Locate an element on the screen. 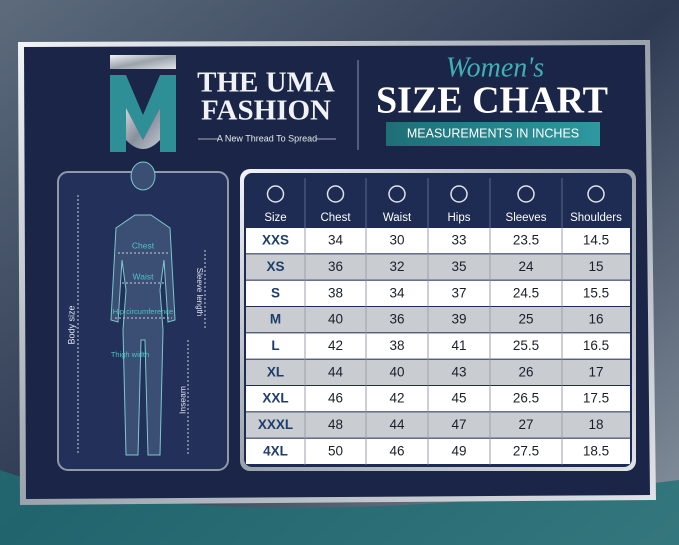  cell: 18 is located at coordinates (595, 424).